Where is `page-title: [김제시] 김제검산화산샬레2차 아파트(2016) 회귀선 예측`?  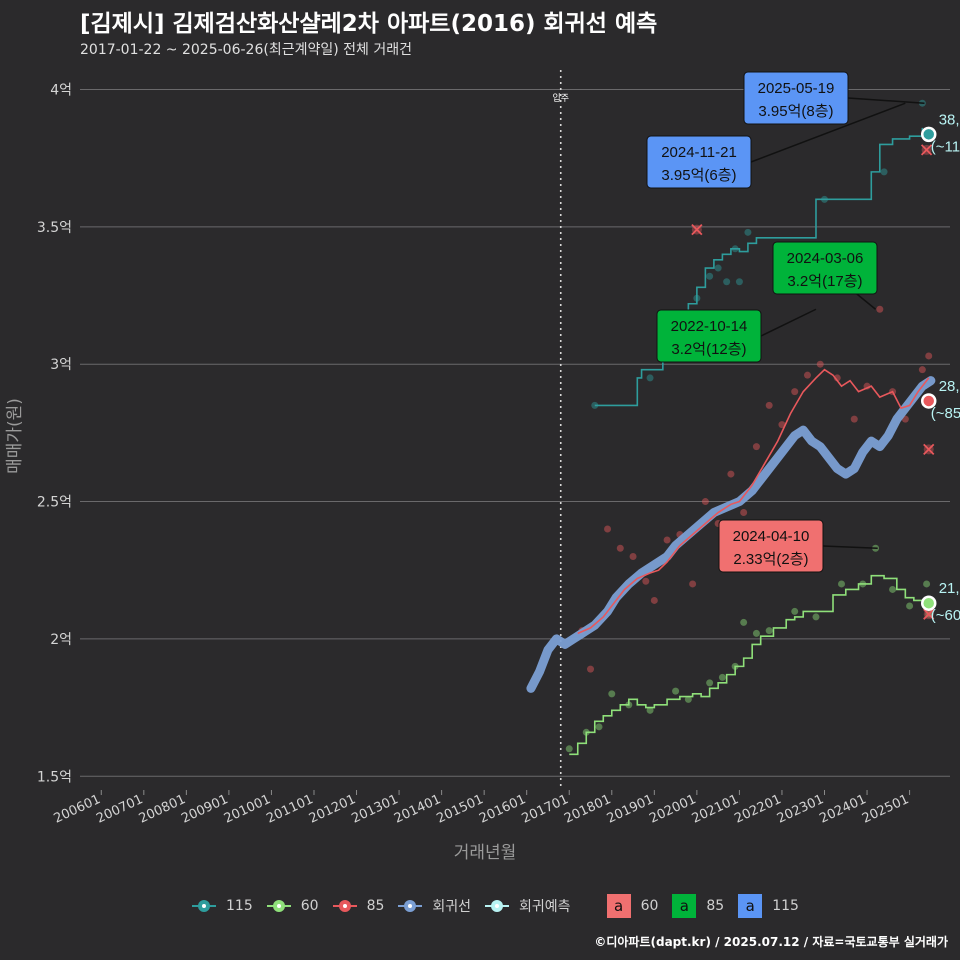 page-title: [김제시] 김제검산화산샬레2차 아파트(2016) 회귀선 예측 is located at coordinates (369, 24).